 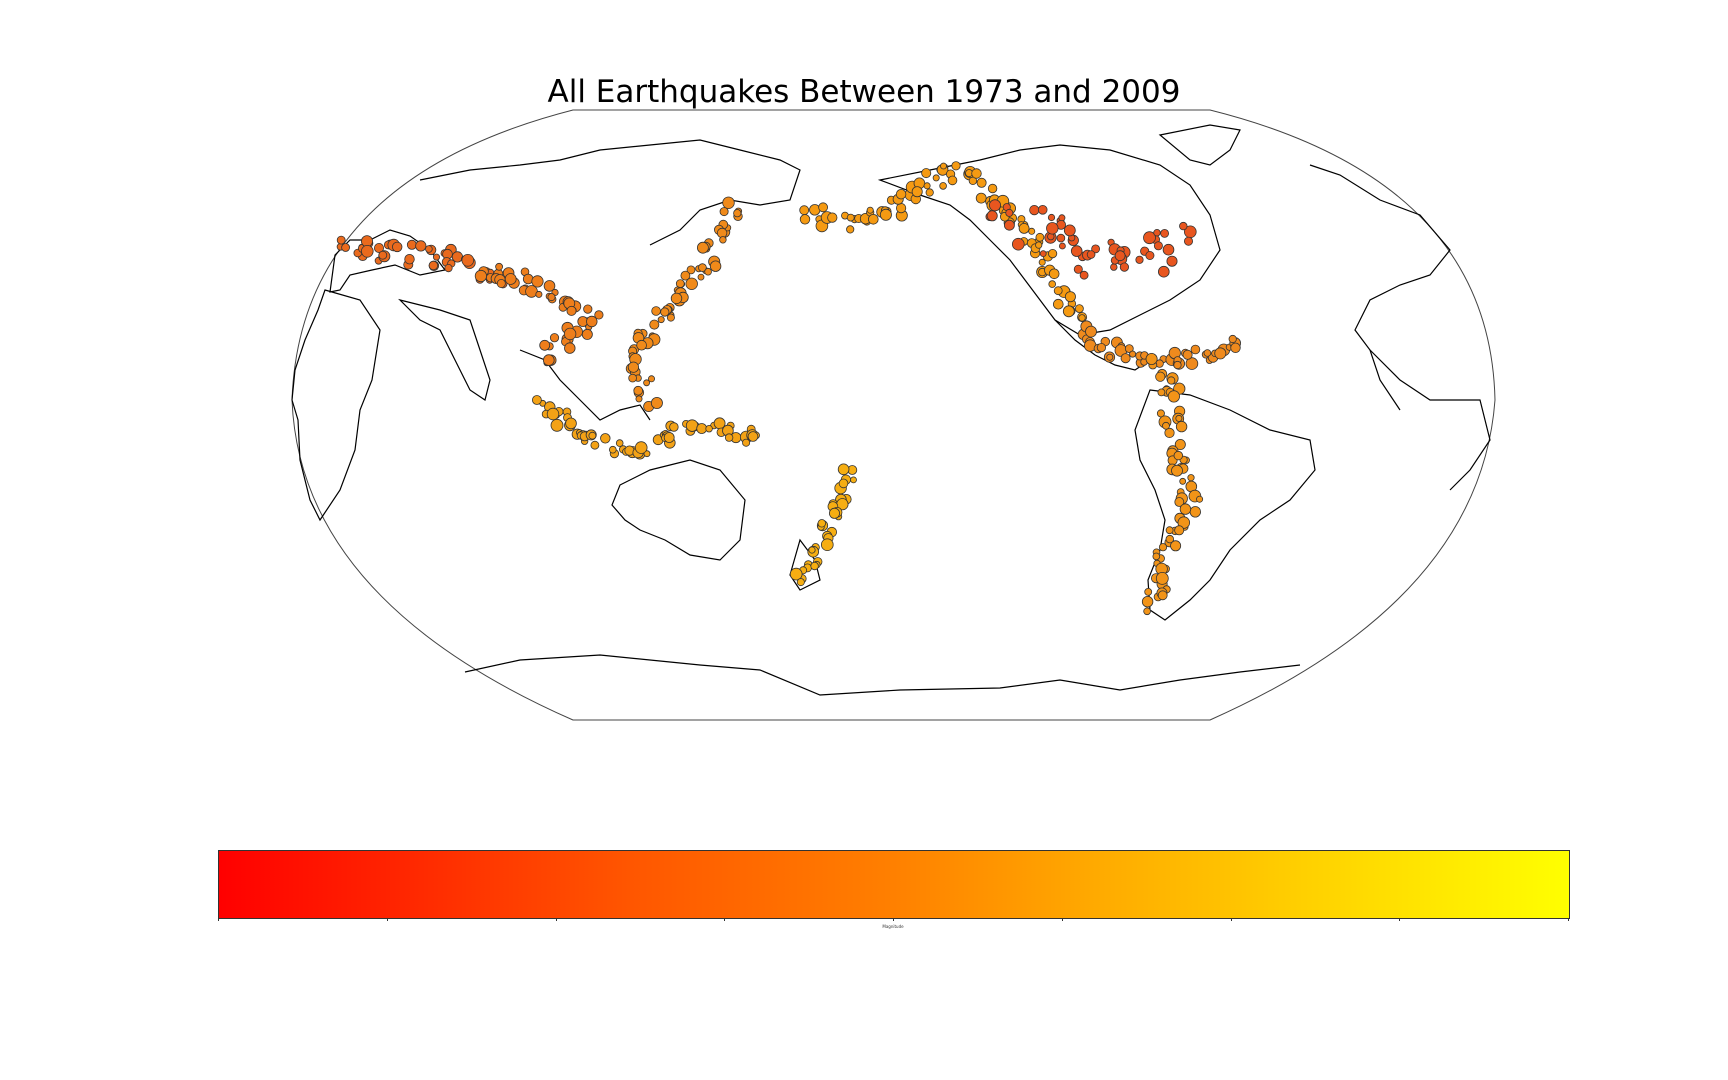 What do you see at coordinates (388, 261) in the screenshot?
I see `coastline-europe` at bounding box center [388, 261].